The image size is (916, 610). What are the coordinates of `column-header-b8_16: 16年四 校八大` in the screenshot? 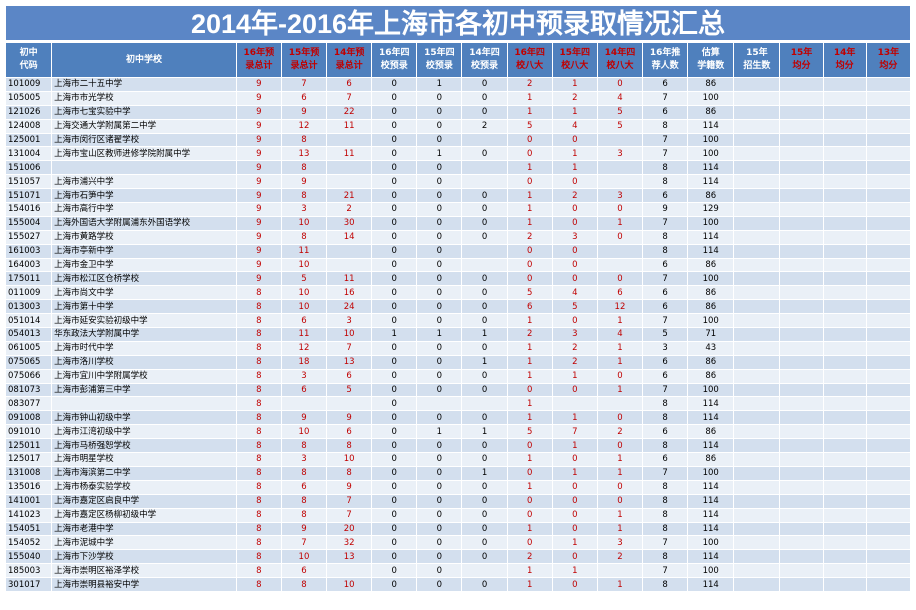 It's located at (529, 60).